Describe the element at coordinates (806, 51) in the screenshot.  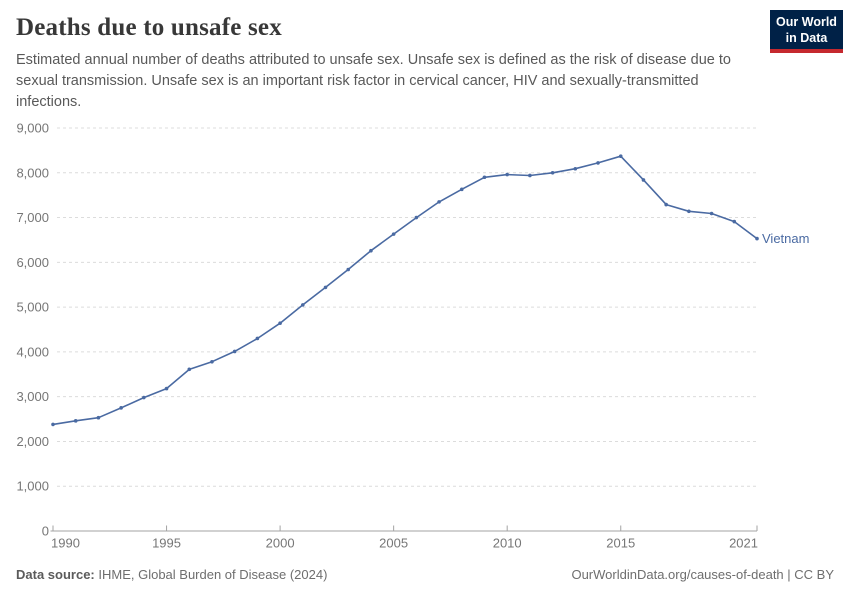
I see `owid-logo-red-bar` at that location.